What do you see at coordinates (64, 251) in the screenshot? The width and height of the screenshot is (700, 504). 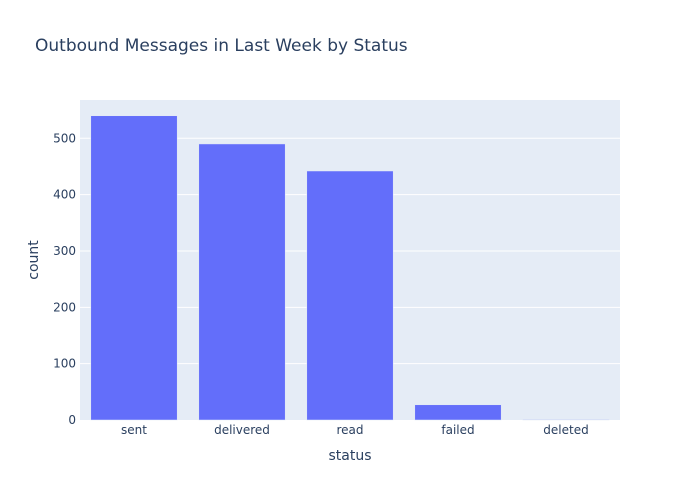 I see `y-tick-label: 300` at bounding box center [64, 251].